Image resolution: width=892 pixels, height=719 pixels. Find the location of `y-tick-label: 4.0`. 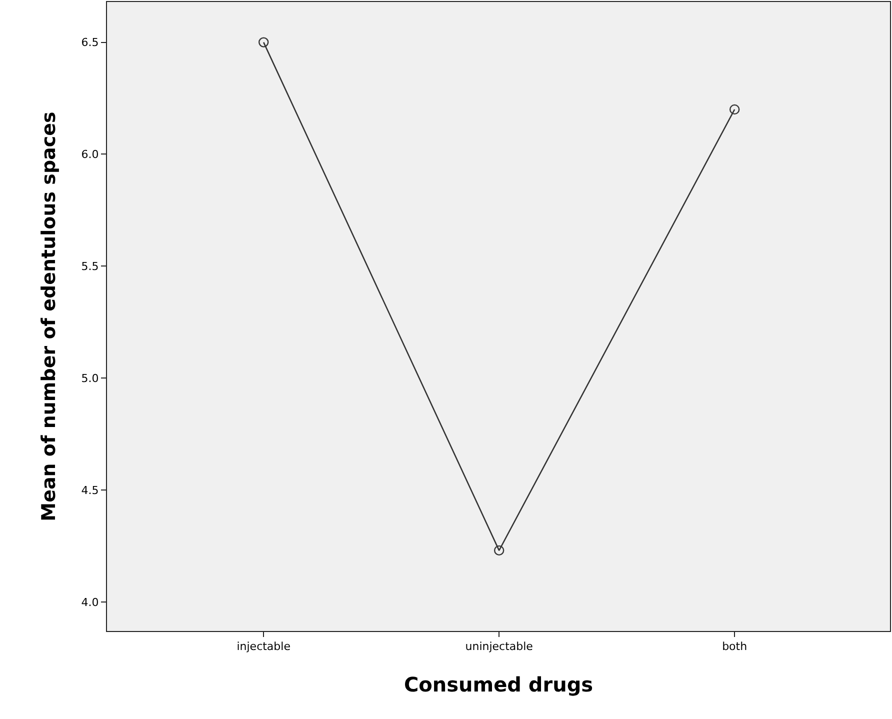

y-tick-label: 4.0 is located at coordinates (90, 602).